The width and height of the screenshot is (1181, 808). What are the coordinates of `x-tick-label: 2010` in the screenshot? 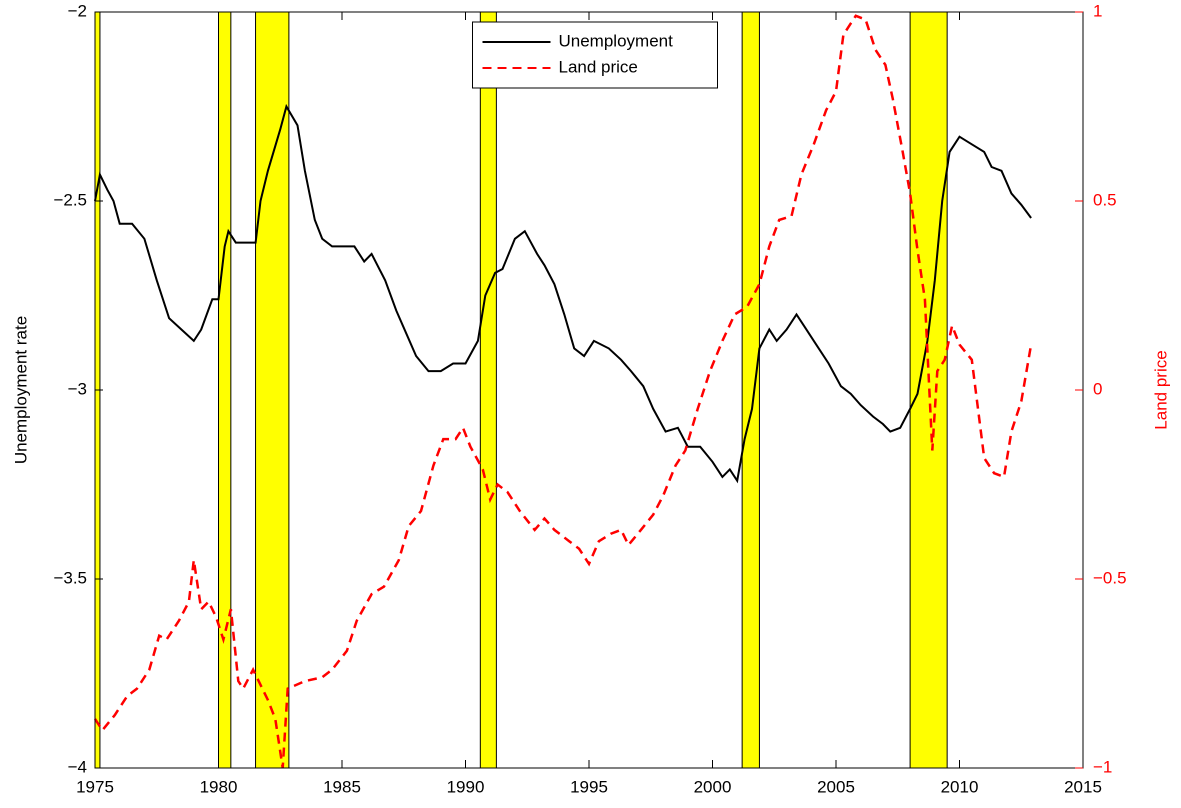 It's located at (960, 786).